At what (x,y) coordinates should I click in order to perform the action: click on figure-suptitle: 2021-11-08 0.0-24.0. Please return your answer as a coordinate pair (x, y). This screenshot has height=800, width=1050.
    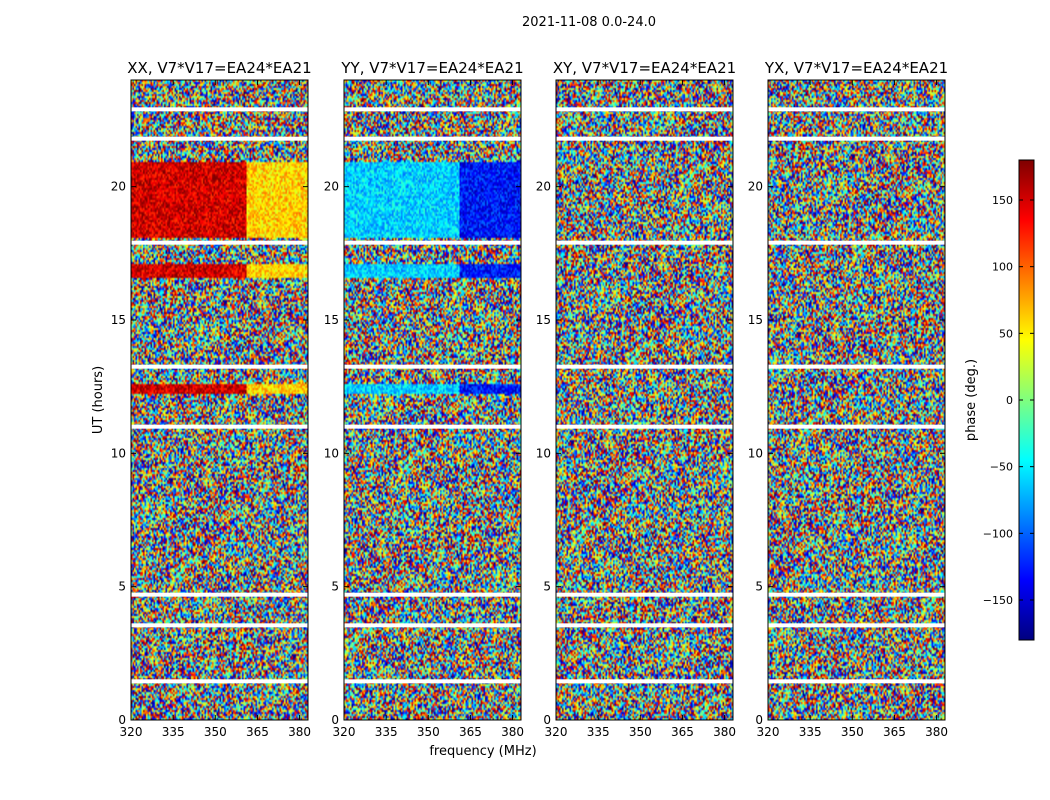
    Looking at the image, I should click on (589, 22).